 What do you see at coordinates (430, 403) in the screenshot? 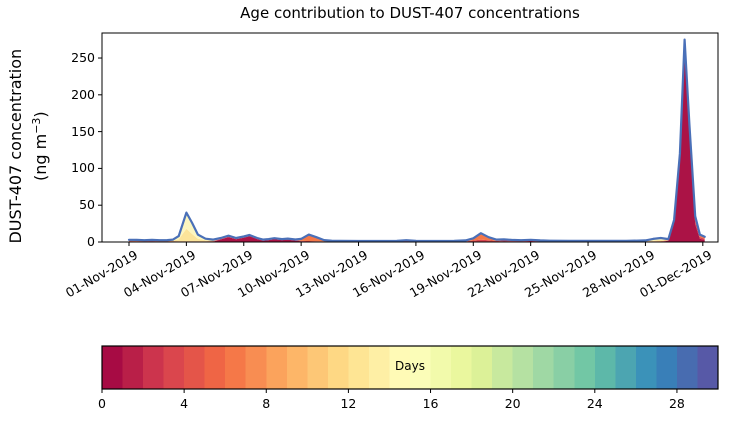
I see `colorbar-tick-label: 16` at bounding box center [430, 403].